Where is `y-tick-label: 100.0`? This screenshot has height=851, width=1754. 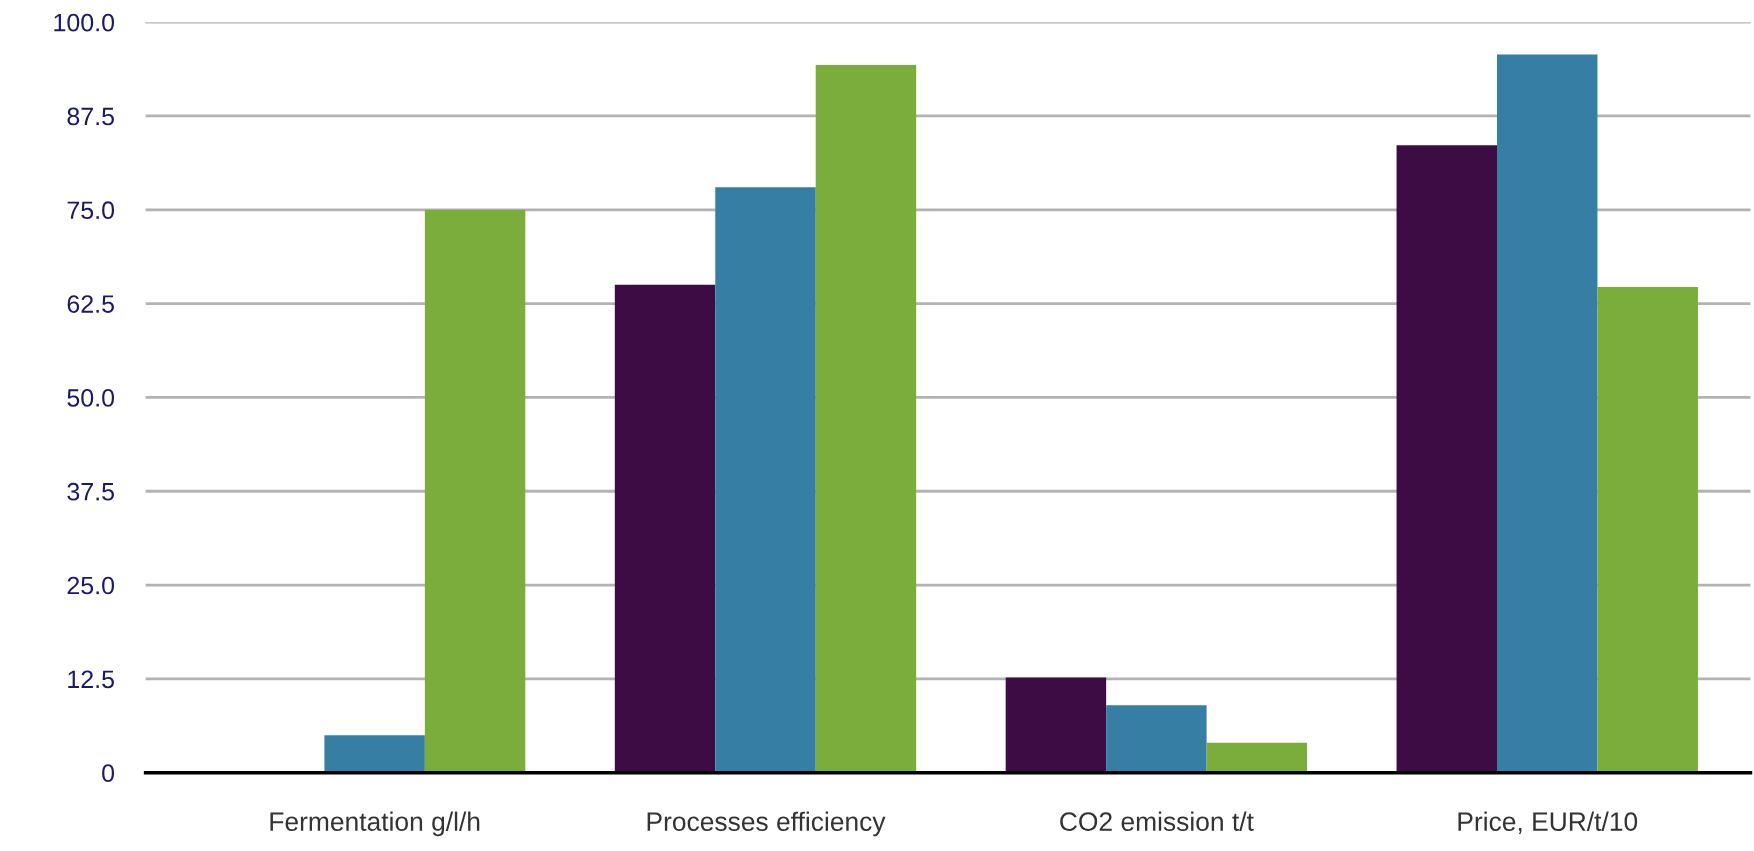 y-tick-label: 100.0 is located at coordinates (84, 22).